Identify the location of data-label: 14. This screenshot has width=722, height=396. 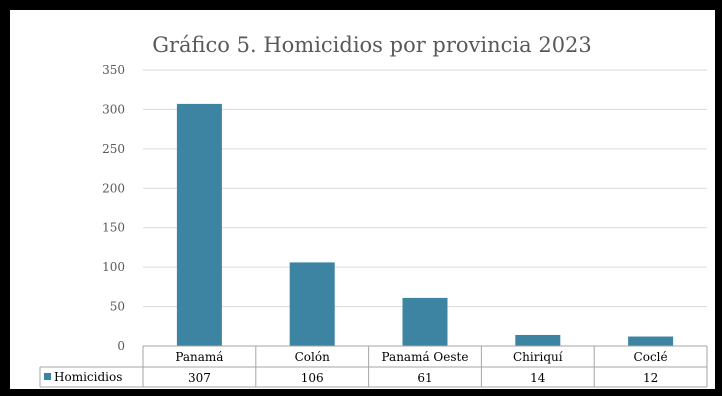
(538, 378).